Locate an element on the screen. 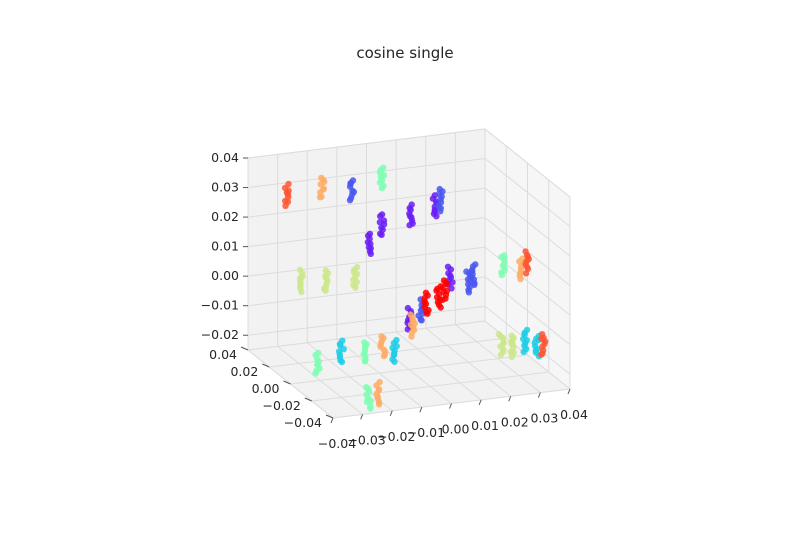 This screenshot has width=800, height=550. x-tick-label: −0.02 is located at coordinates (396, 436).